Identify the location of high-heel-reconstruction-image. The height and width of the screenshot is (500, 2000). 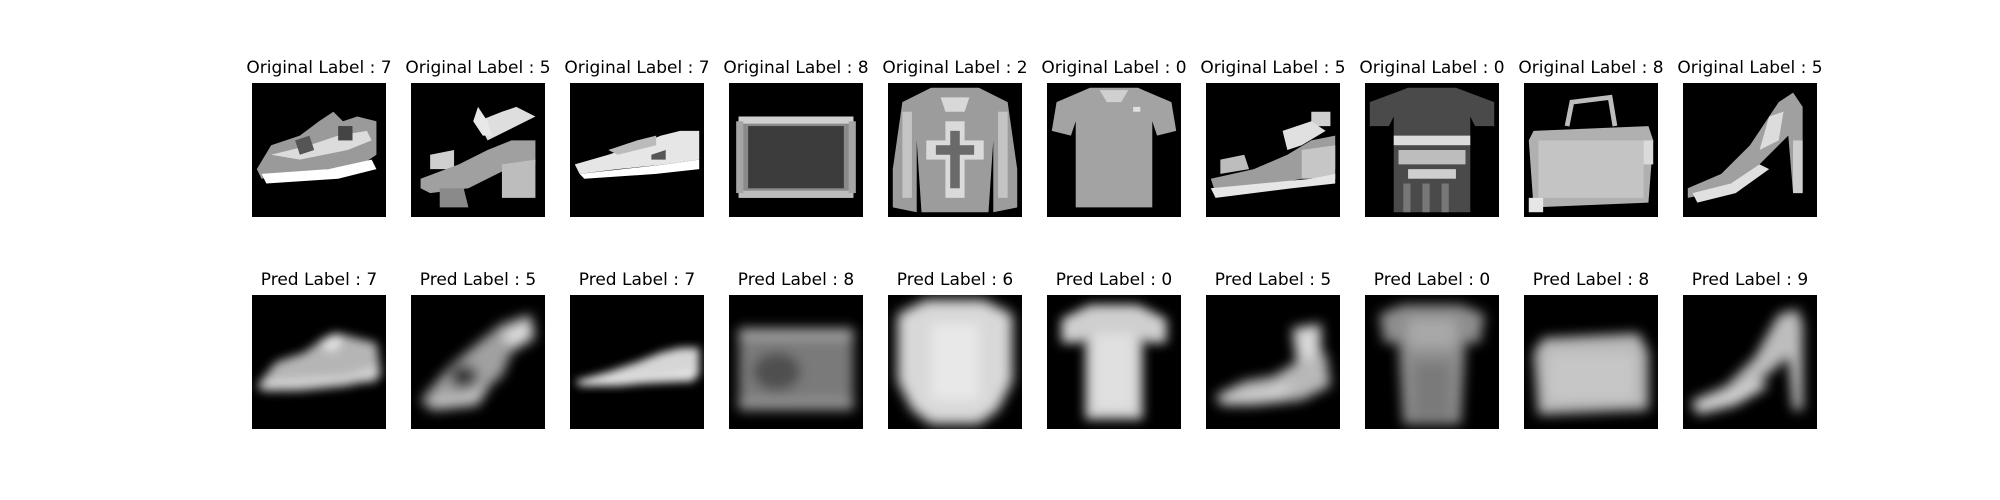
(1750, 362).